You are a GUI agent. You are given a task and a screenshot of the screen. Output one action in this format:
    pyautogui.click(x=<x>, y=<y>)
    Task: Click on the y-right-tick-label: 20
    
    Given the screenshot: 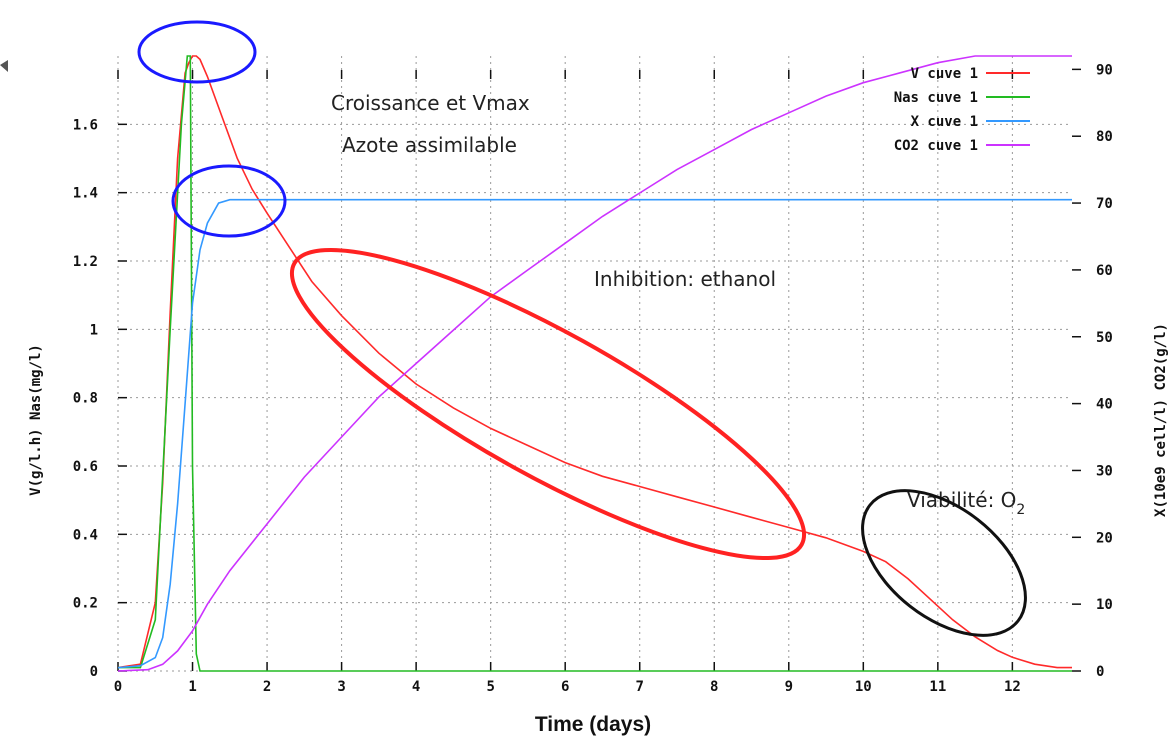 What is the action you would take?
    pyautogui.click(x=1104, y=538)
    